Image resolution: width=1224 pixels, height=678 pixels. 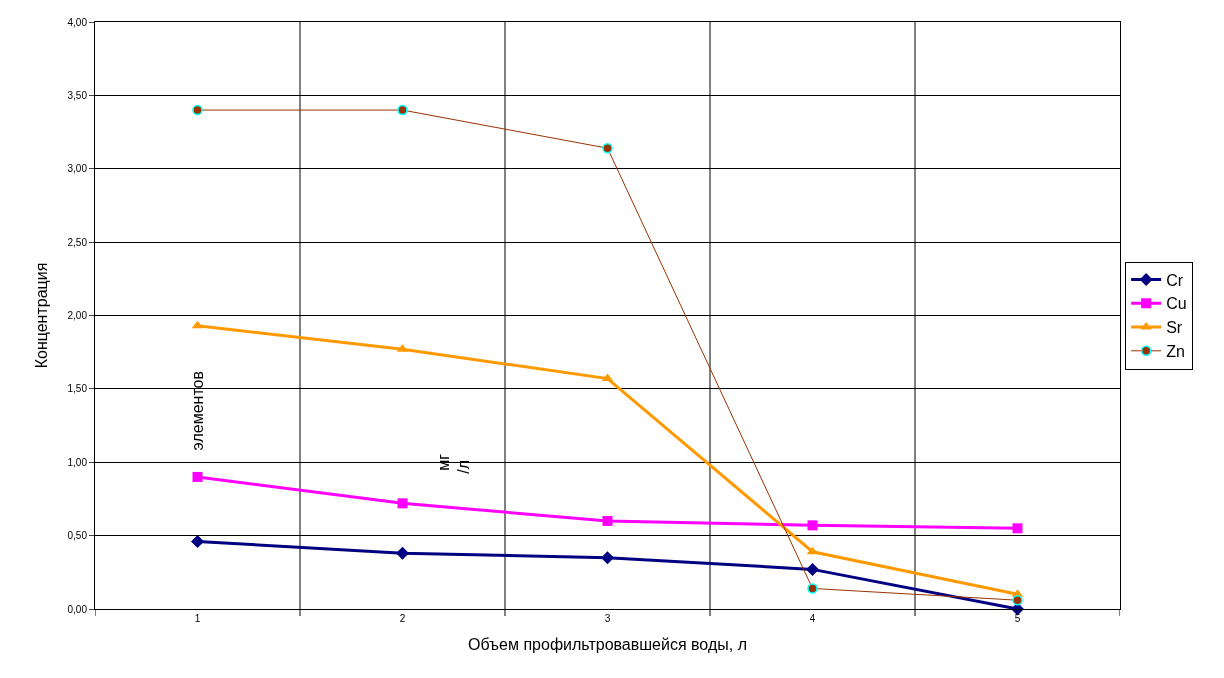 What do you see at coordinates (77, 242) in the screenshot?
I see `y-tick-label: 2,50` at bounding box center [77, 242].